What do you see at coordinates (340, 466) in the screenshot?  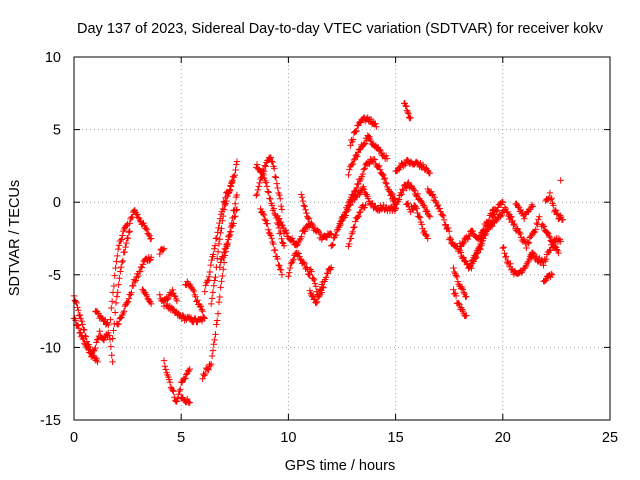 I see `x-axis-label: GPS time / hours` at bounding box center [340, 466].